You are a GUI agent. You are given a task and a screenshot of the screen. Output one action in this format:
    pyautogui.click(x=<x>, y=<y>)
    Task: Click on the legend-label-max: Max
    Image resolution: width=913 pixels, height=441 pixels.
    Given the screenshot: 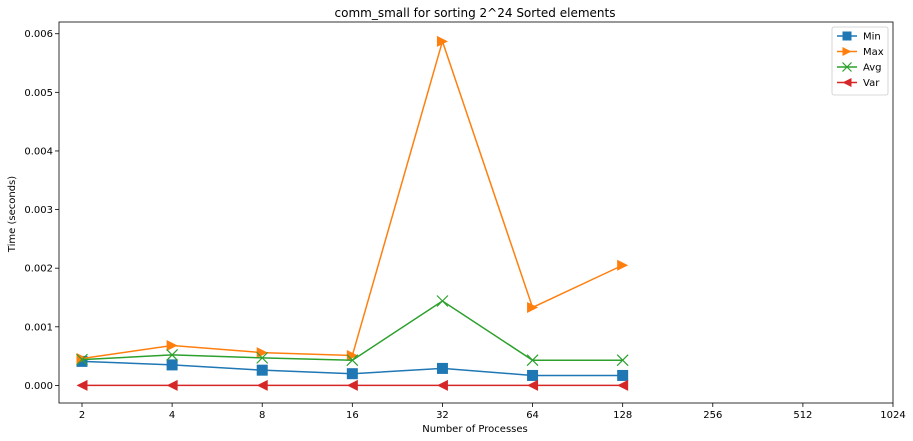 What is the action you would take?
    pyautogui.click(x=873, y=52)
    